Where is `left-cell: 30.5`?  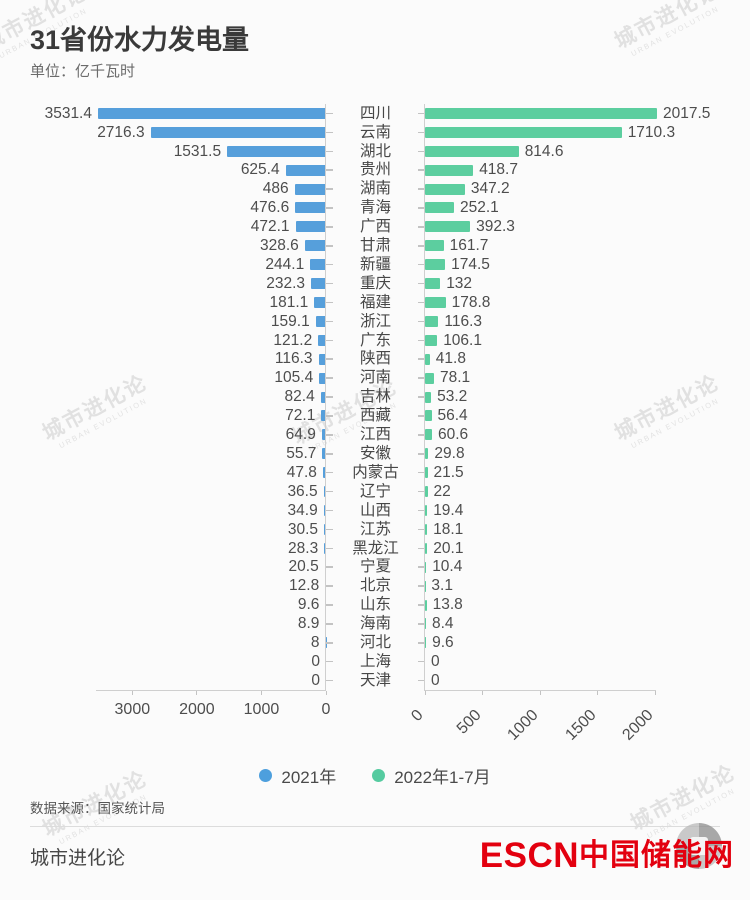 left-cell: 30.5 is located at coordinates (163, 530).